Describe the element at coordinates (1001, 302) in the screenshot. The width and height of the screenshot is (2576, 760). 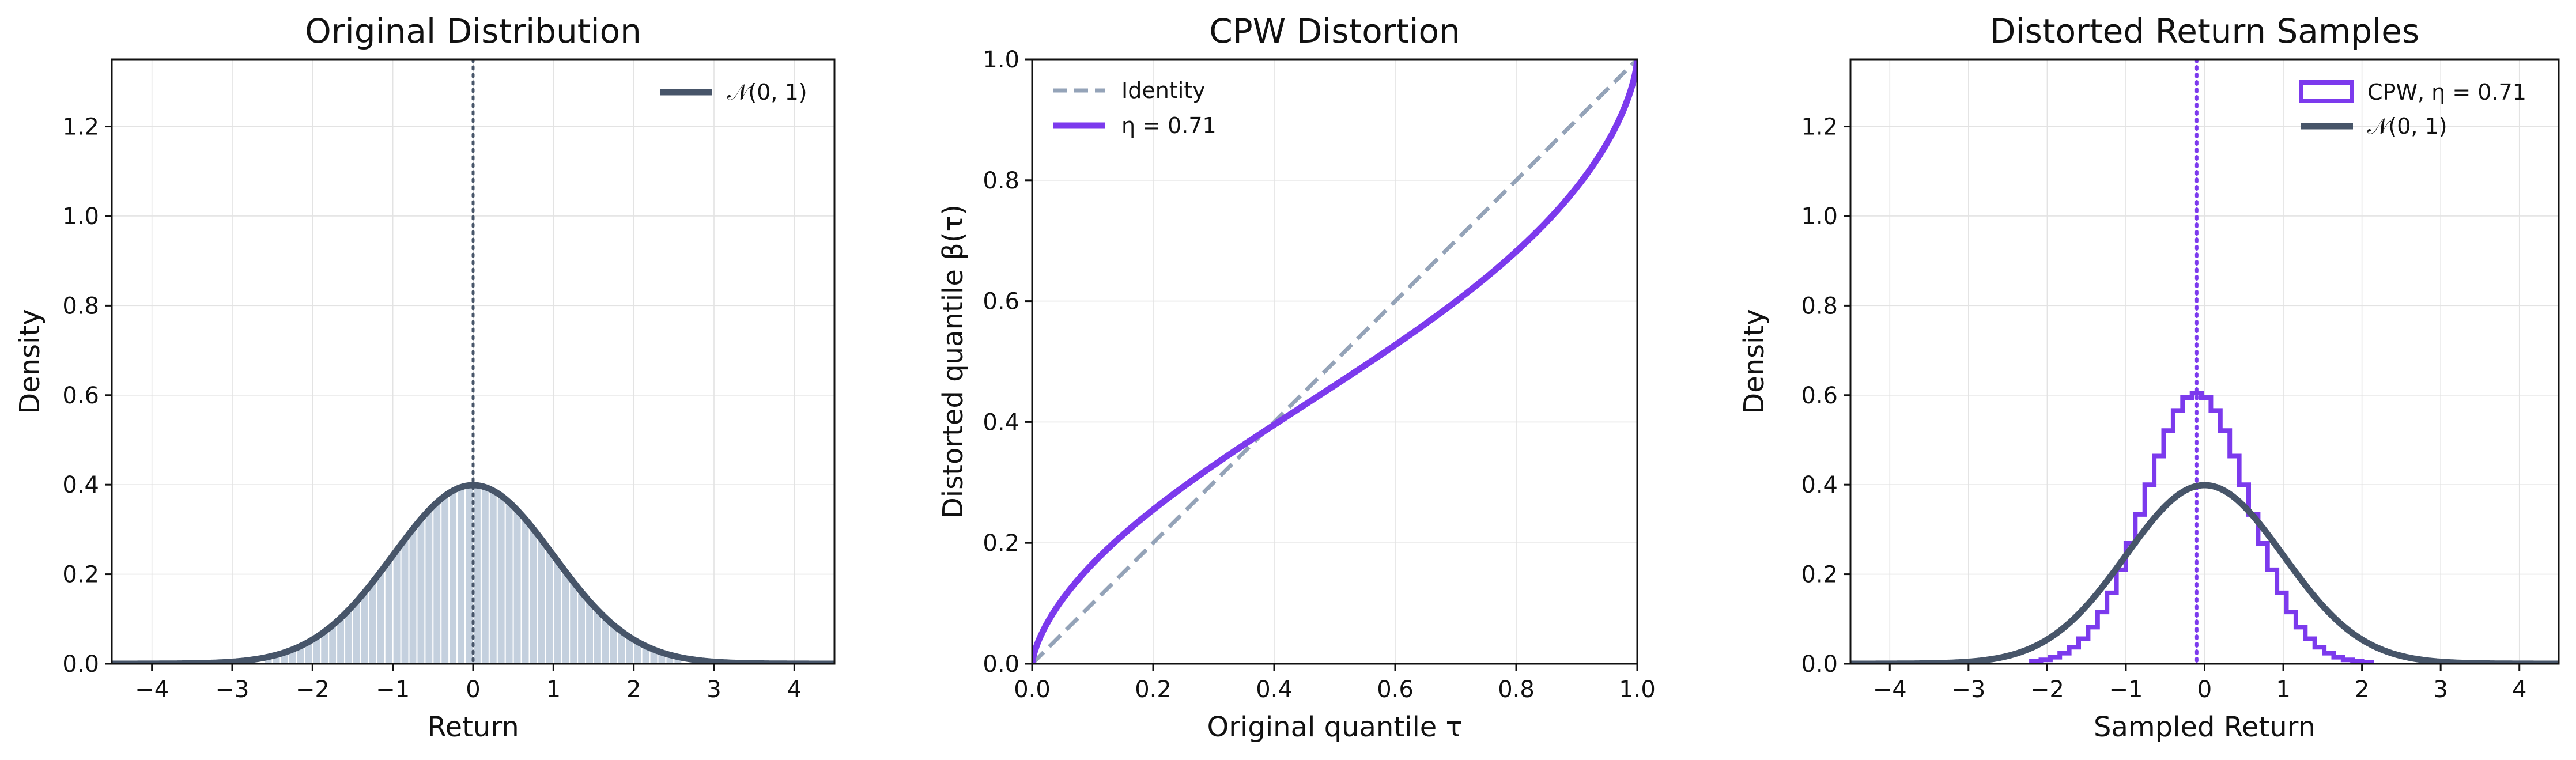
I see `cpw-ytick-label: 0.6` at that location.